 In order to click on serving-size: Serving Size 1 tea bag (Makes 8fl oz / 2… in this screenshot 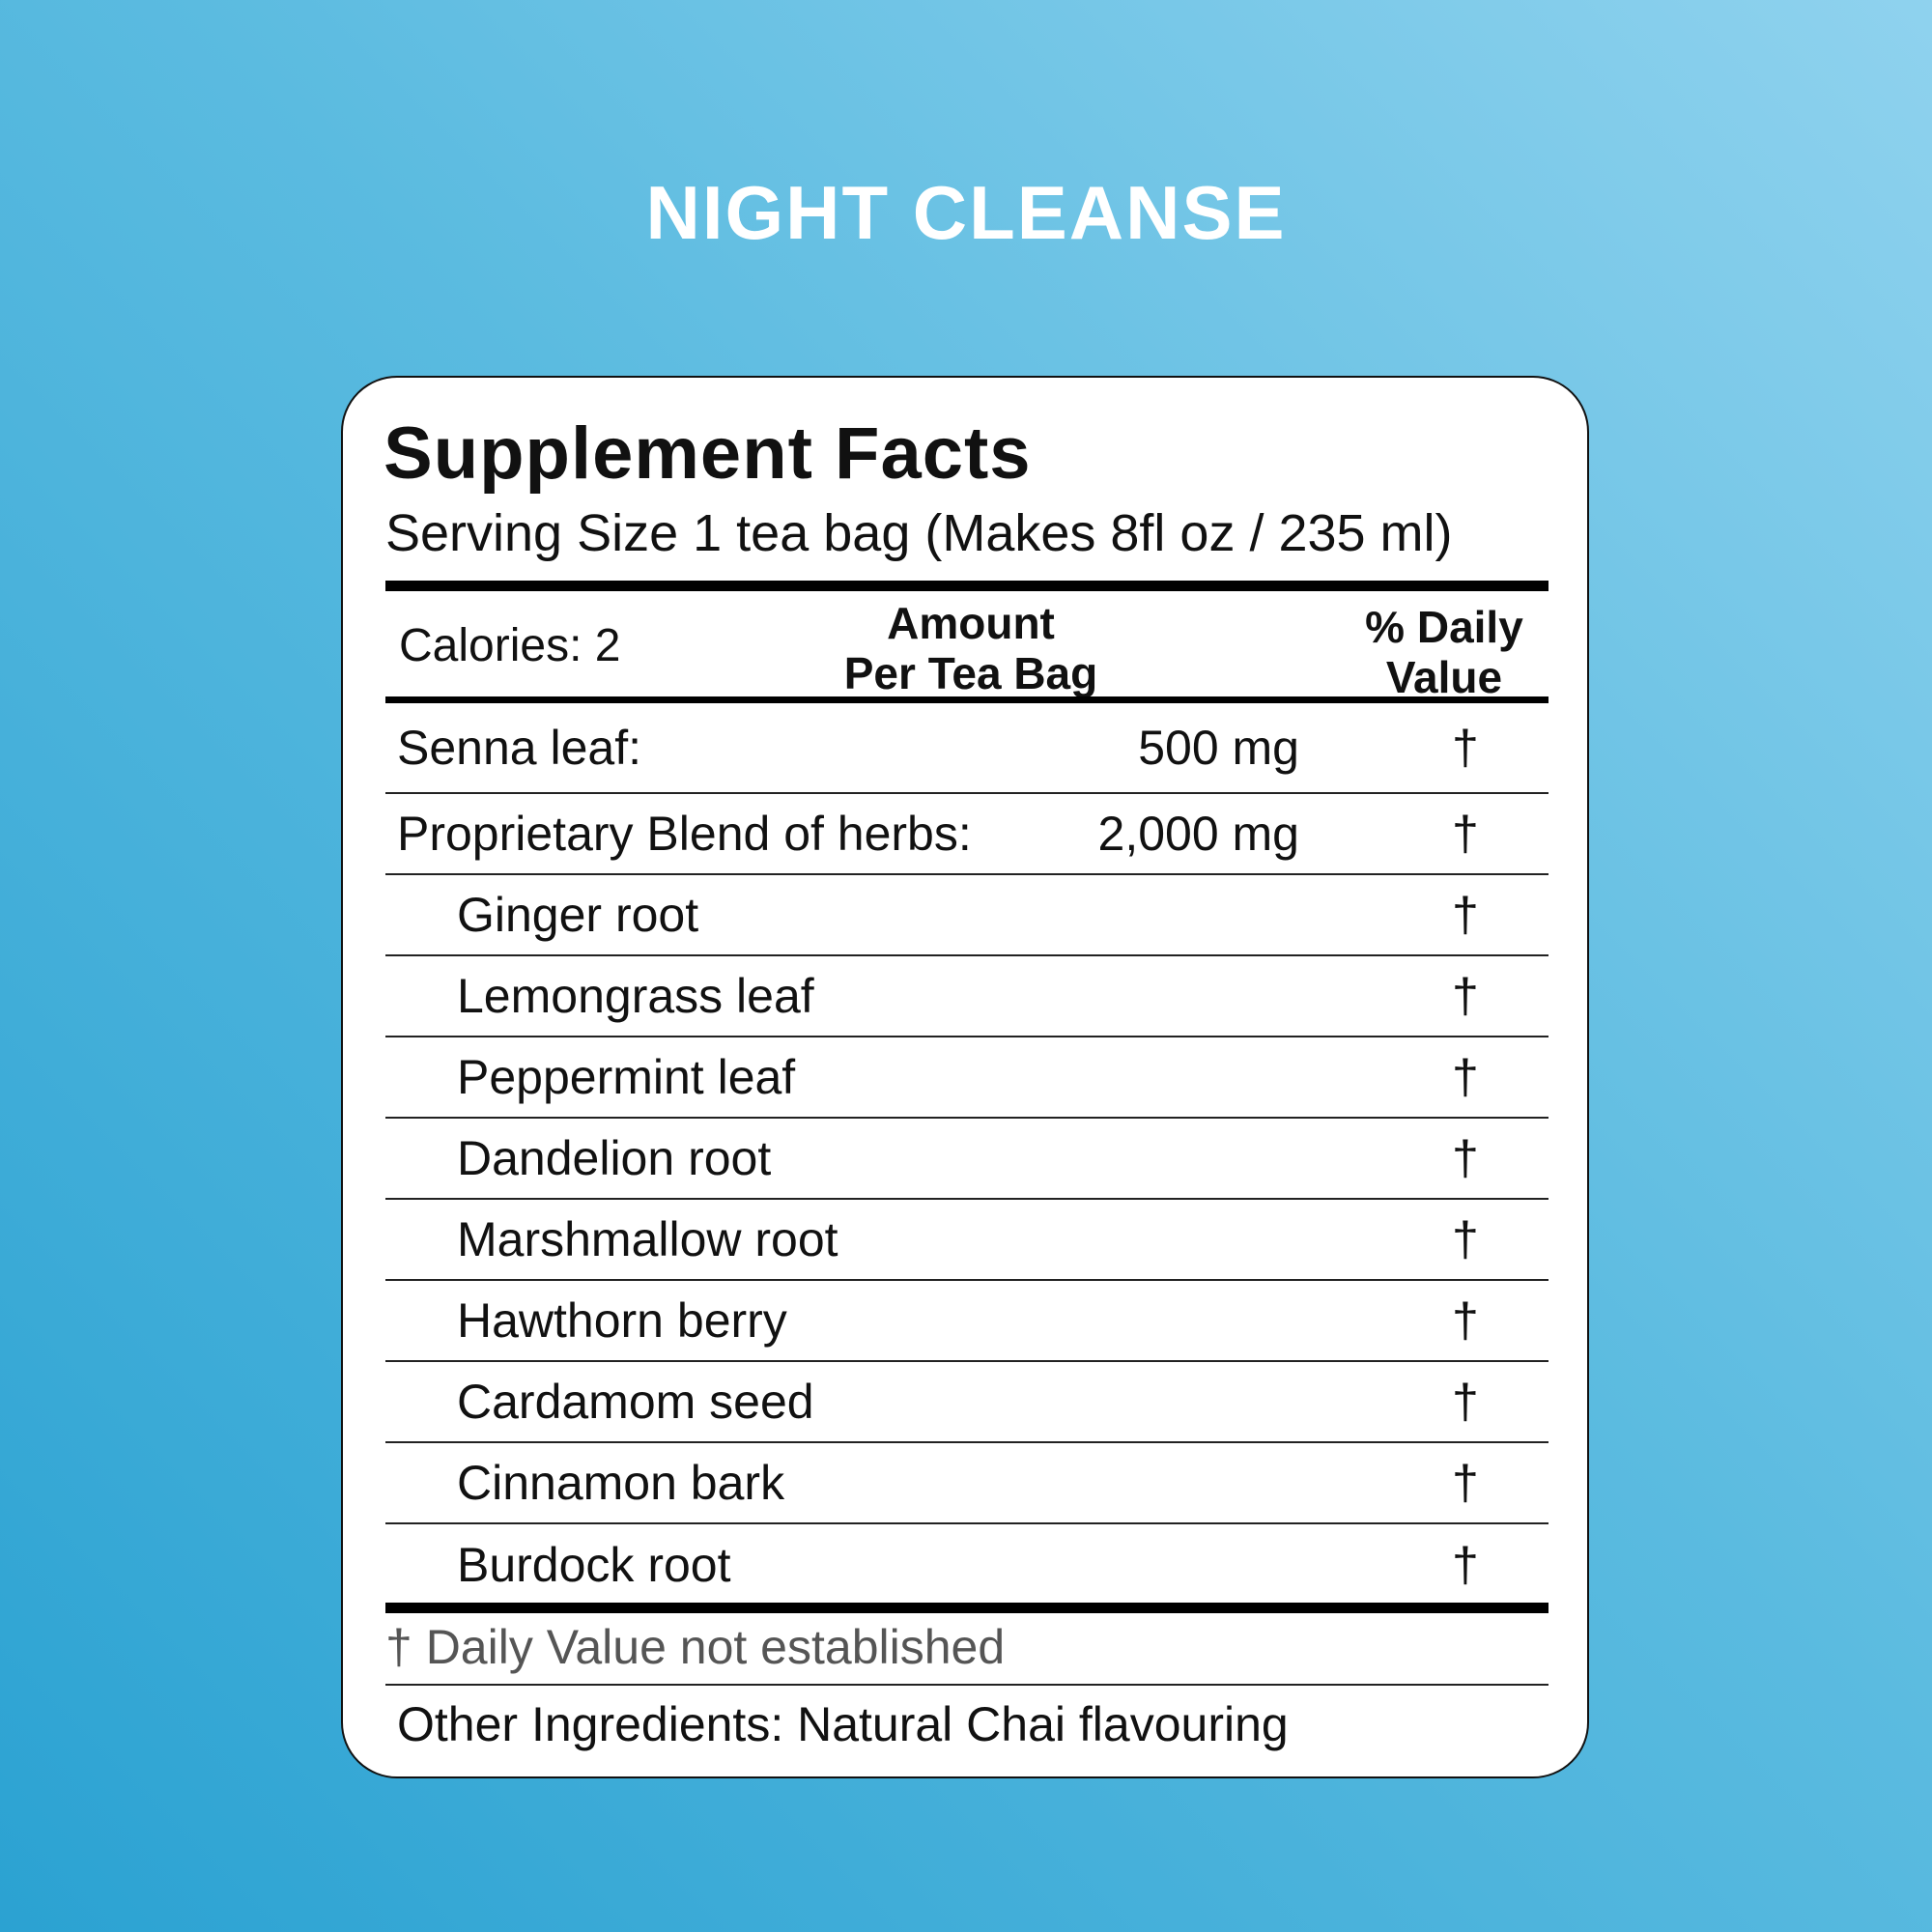, I will do `click(919, 533)`.